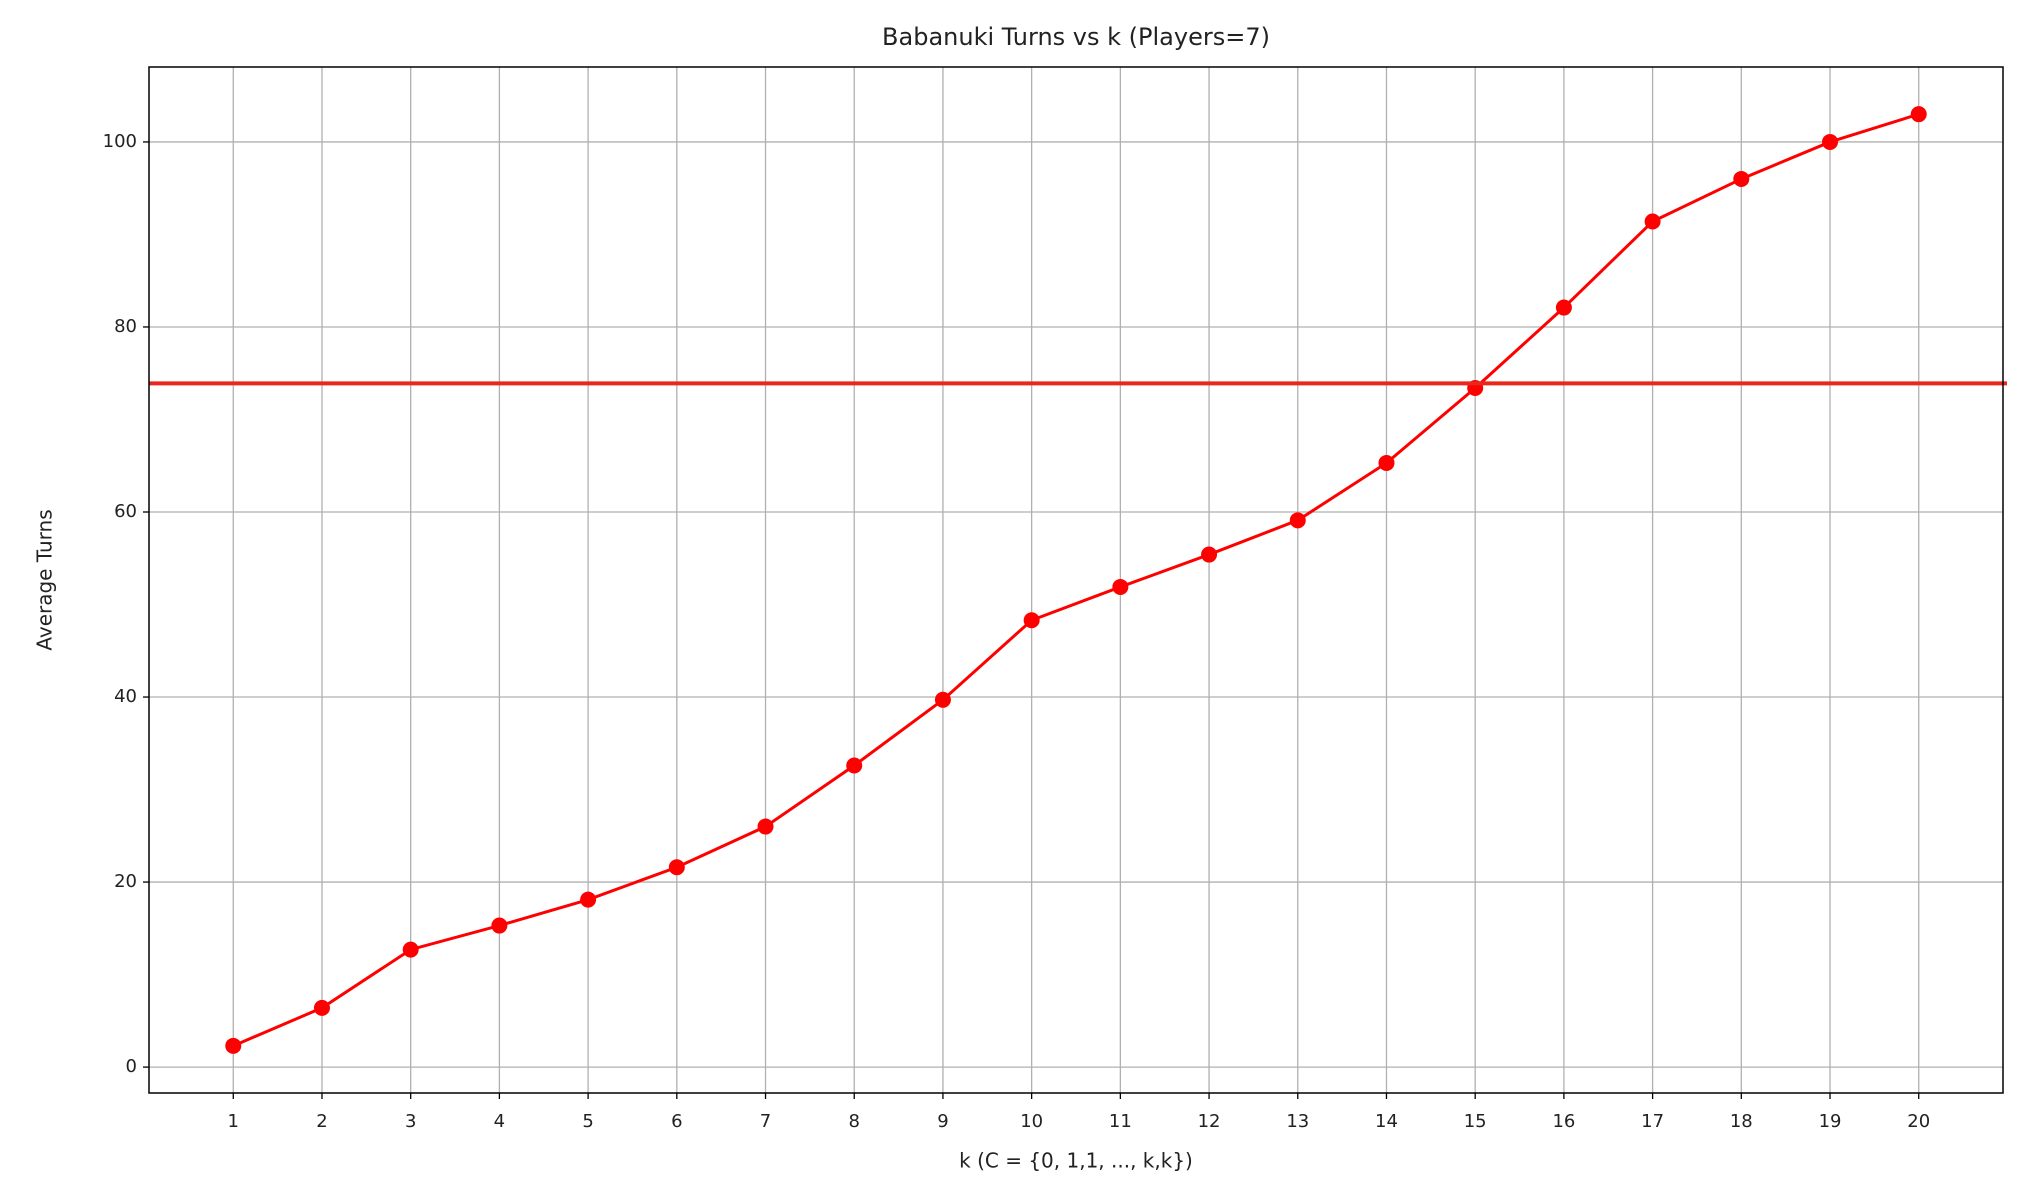 Image resolution: width=2040 pixels, height=1188 pixels. I want to click on x-tick-label: 17, so click(1652, 1121).